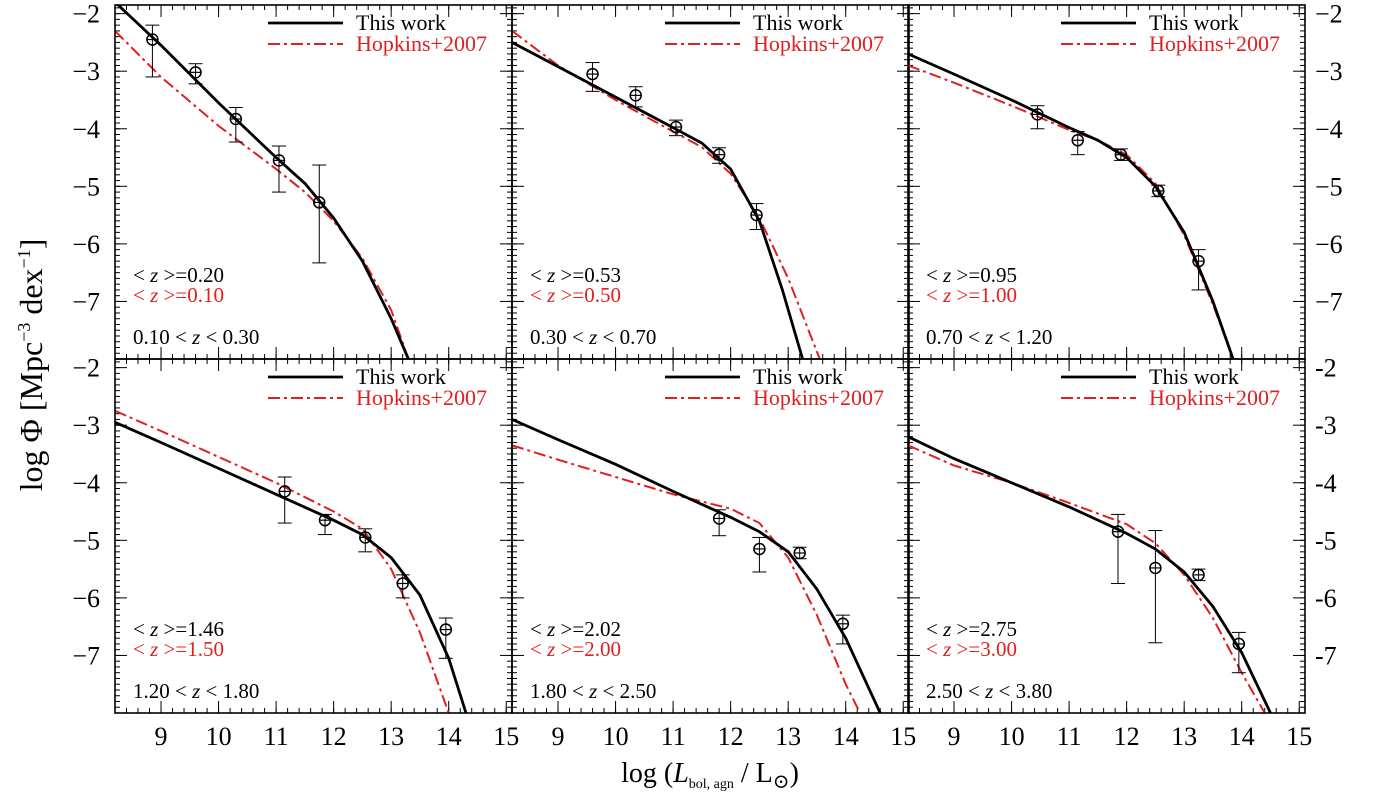 Image resolution: width=1379 pixels, height=796 pixels. Describe the element at coordinates (593, 691) in the screenshot. I see `redshift-range: 1.80 < z < 2.50` at that location.